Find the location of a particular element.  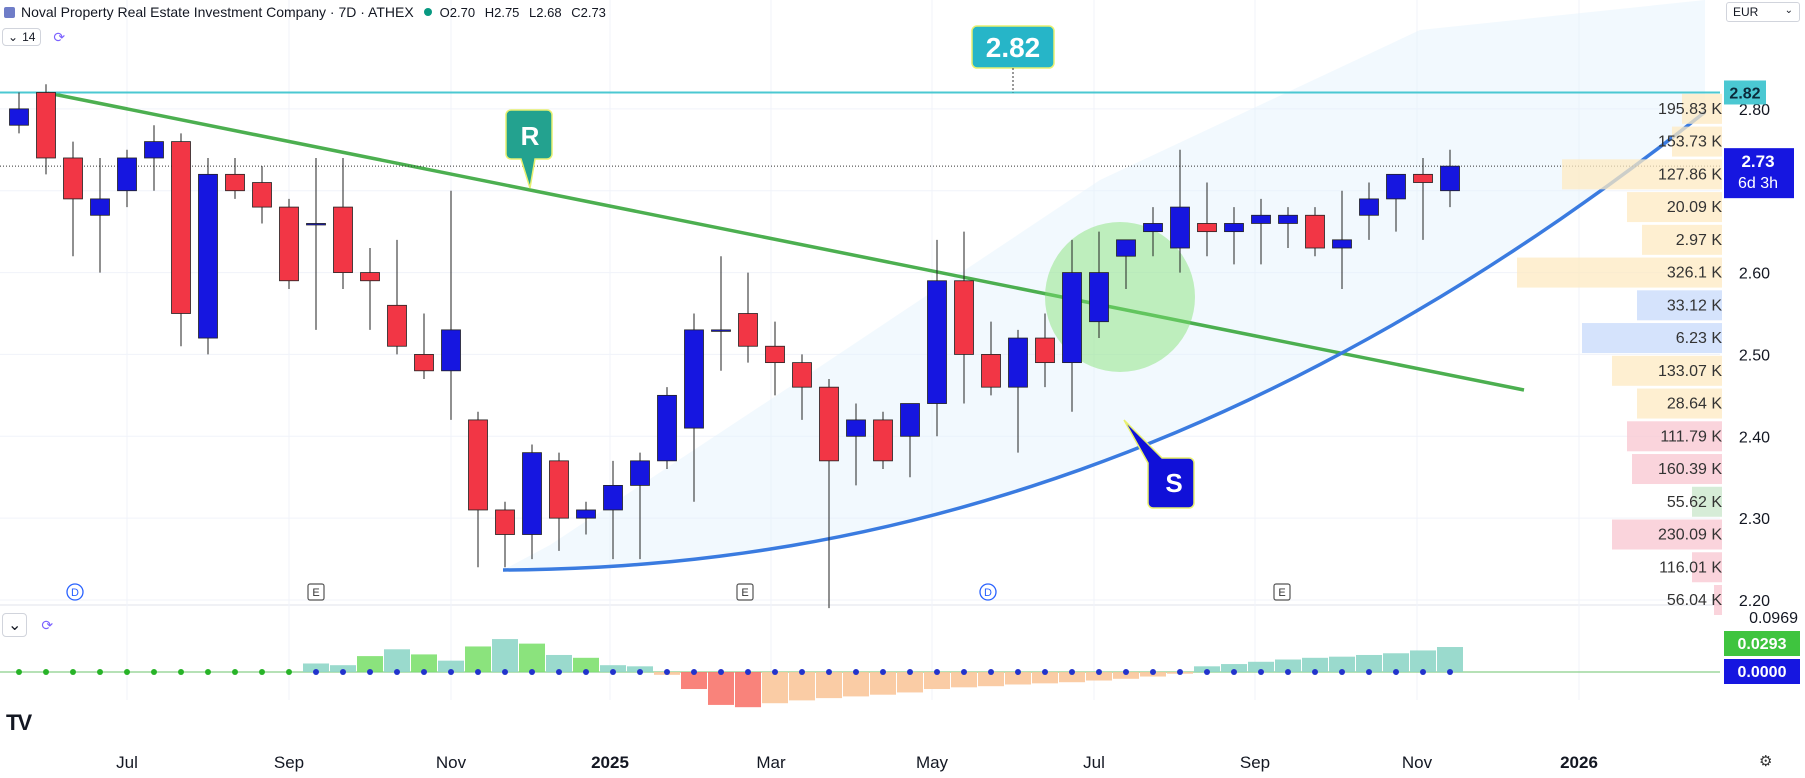

oscillator-value-tag is located at coordinates (1762, 643).